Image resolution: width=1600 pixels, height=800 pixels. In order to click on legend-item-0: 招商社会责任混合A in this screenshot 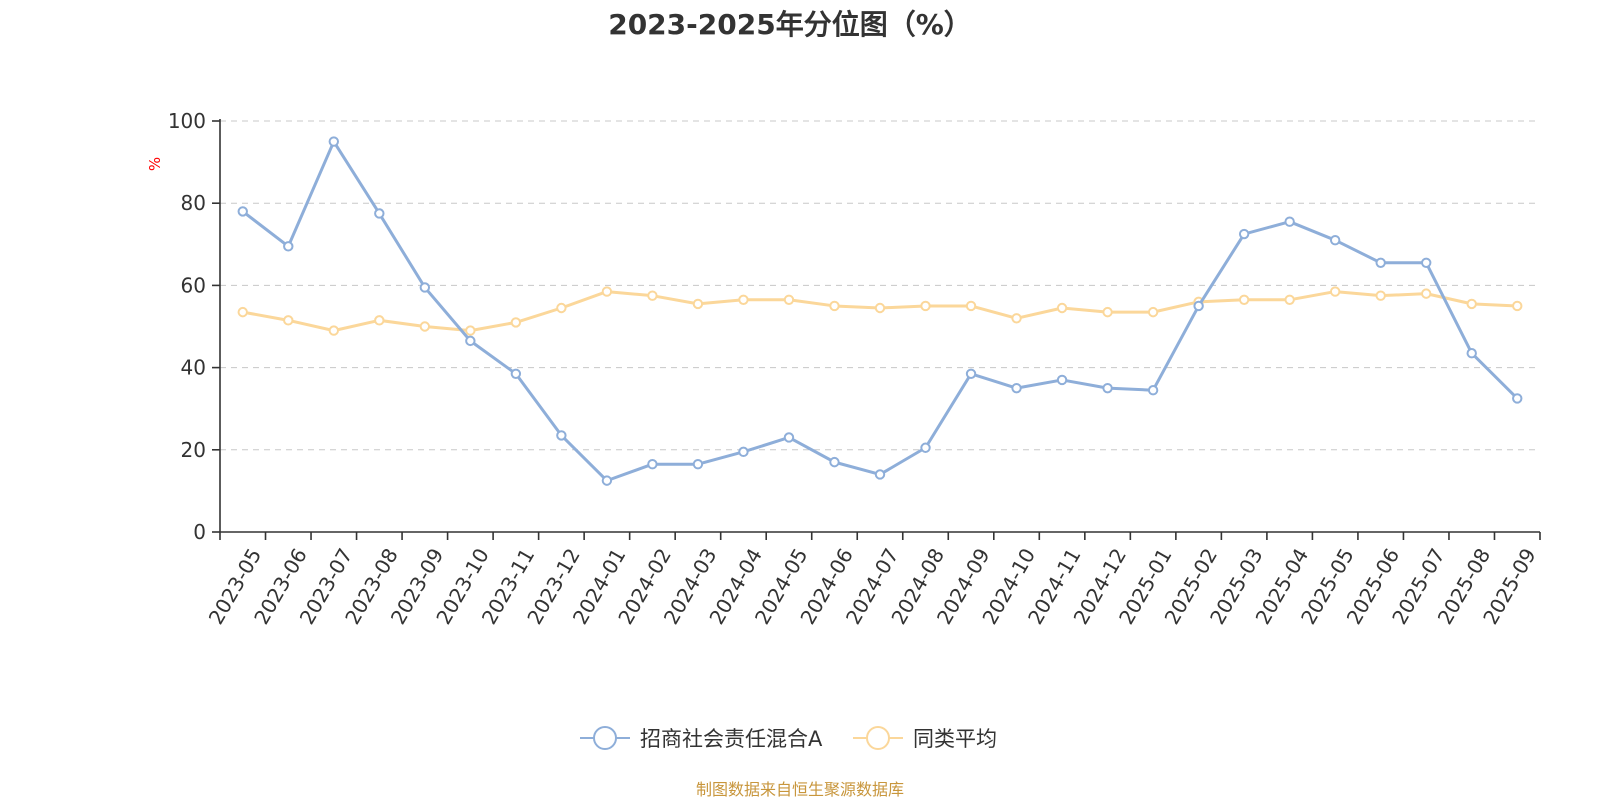, I will do `click(701, 738)`.